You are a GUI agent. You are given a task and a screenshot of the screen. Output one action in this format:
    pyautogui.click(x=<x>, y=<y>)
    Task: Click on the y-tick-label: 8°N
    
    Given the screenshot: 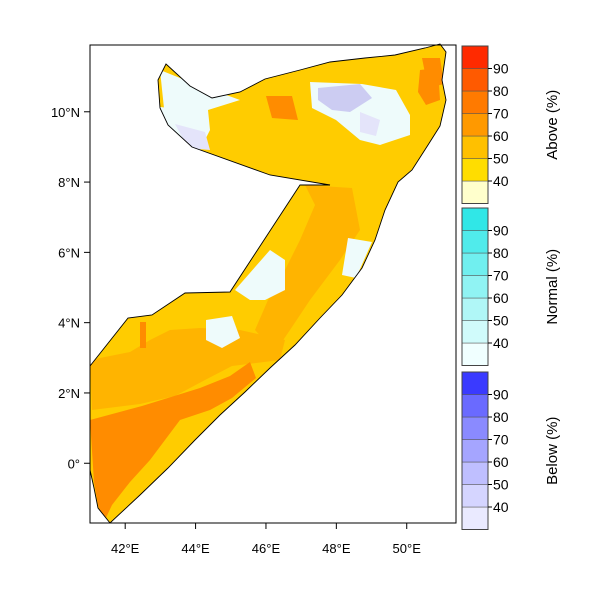 What is the action you would take?
    pyautogui.click(x=69, y=182)
    